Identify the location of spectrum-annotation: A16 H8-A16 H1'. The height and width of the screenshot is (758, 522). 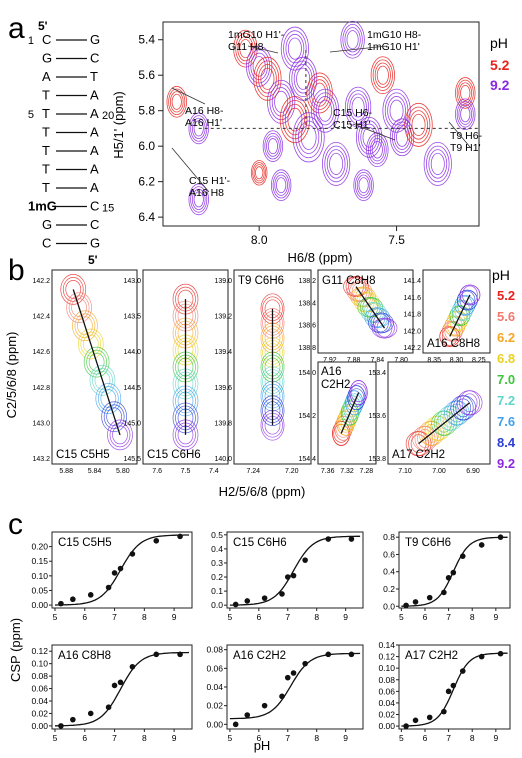
(204, 117).